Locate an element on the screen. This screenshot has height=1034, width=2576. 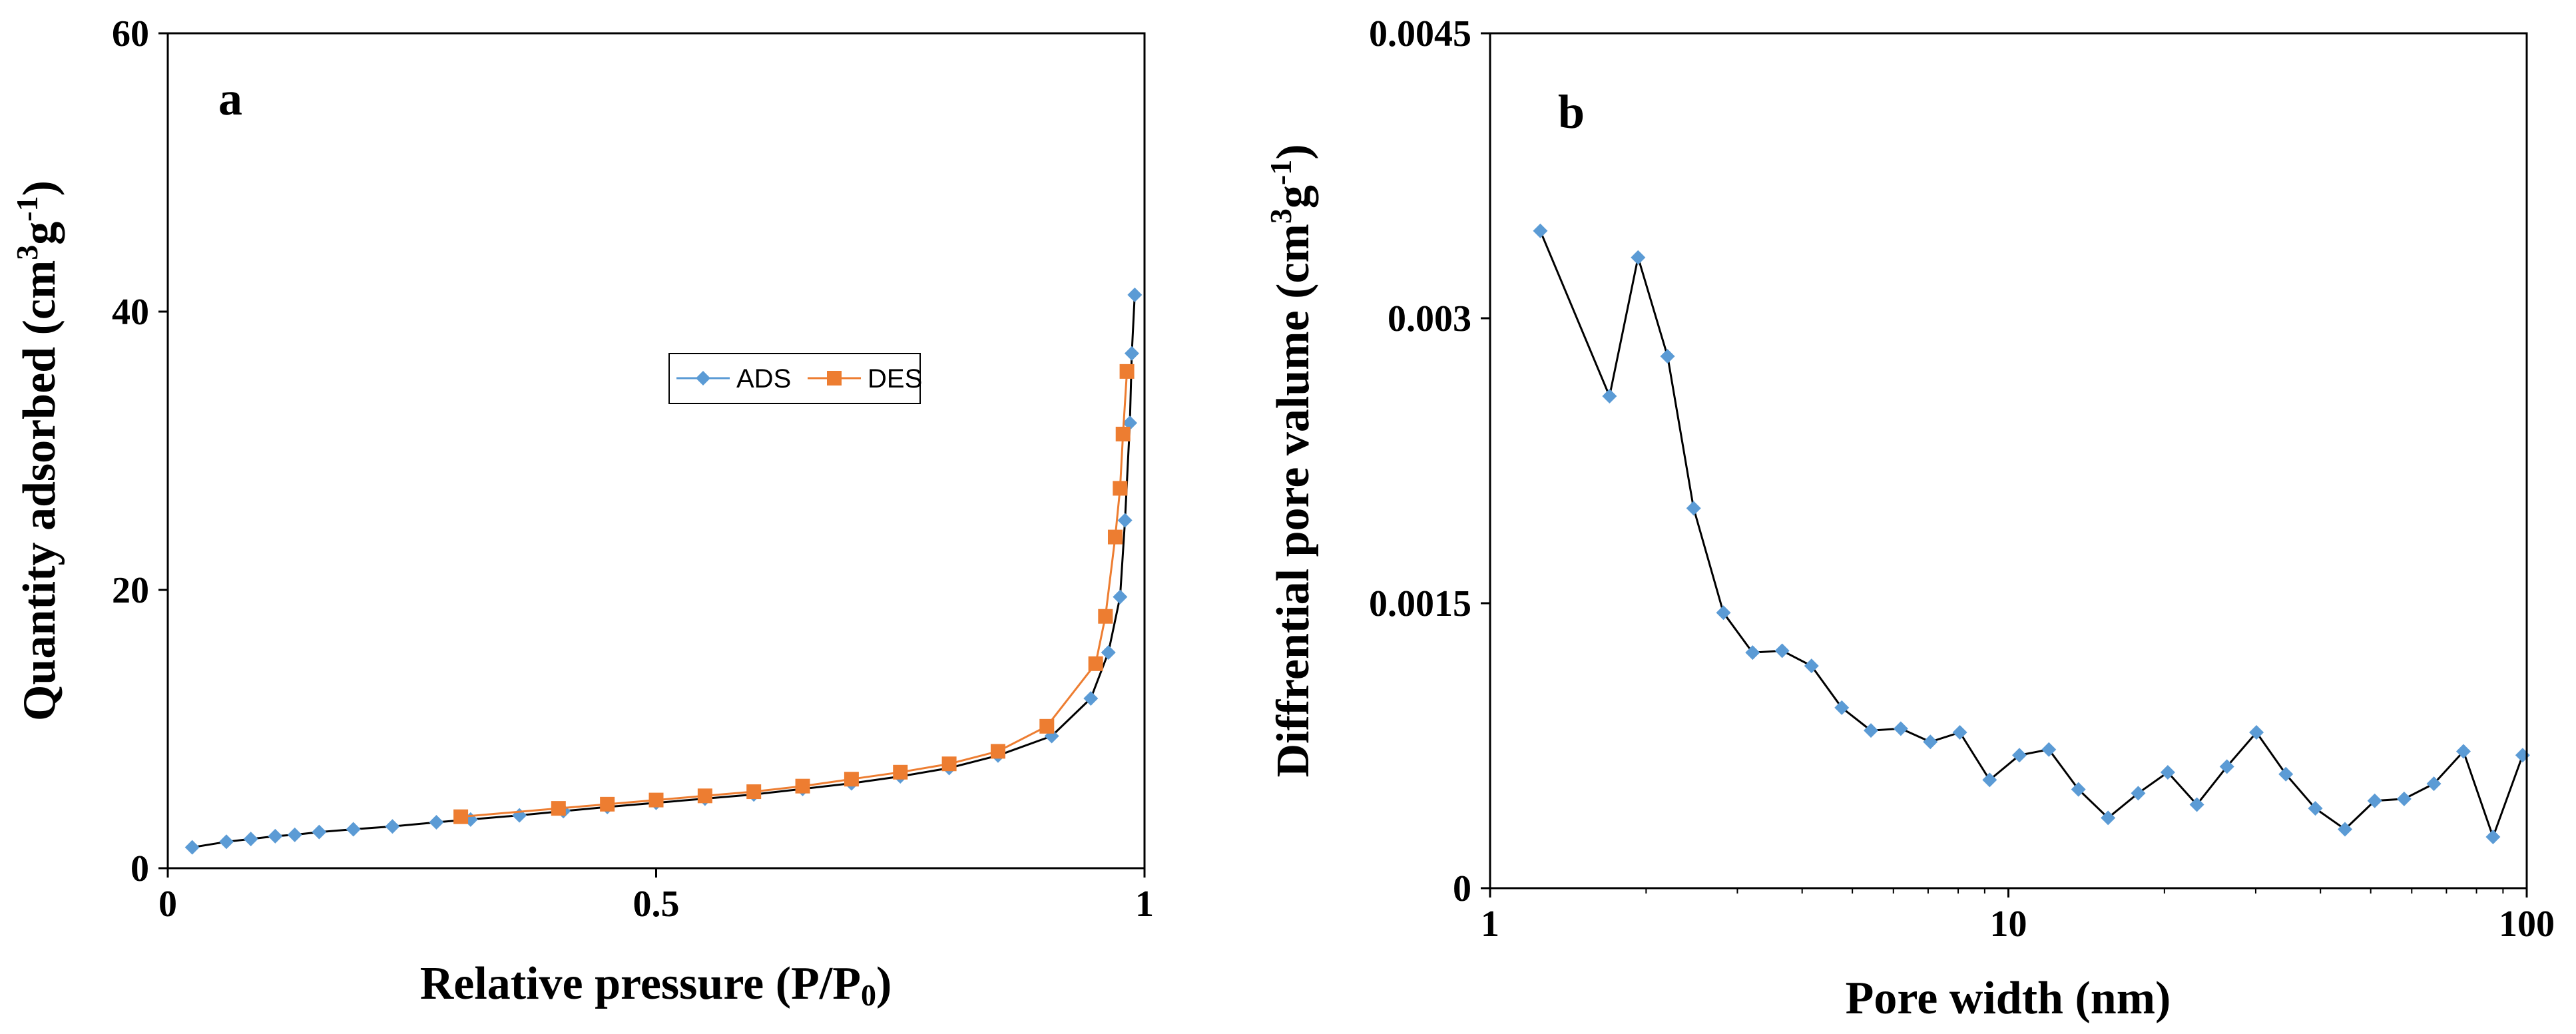
legend-ads-label: ADS is located at coordinates (764, 378).